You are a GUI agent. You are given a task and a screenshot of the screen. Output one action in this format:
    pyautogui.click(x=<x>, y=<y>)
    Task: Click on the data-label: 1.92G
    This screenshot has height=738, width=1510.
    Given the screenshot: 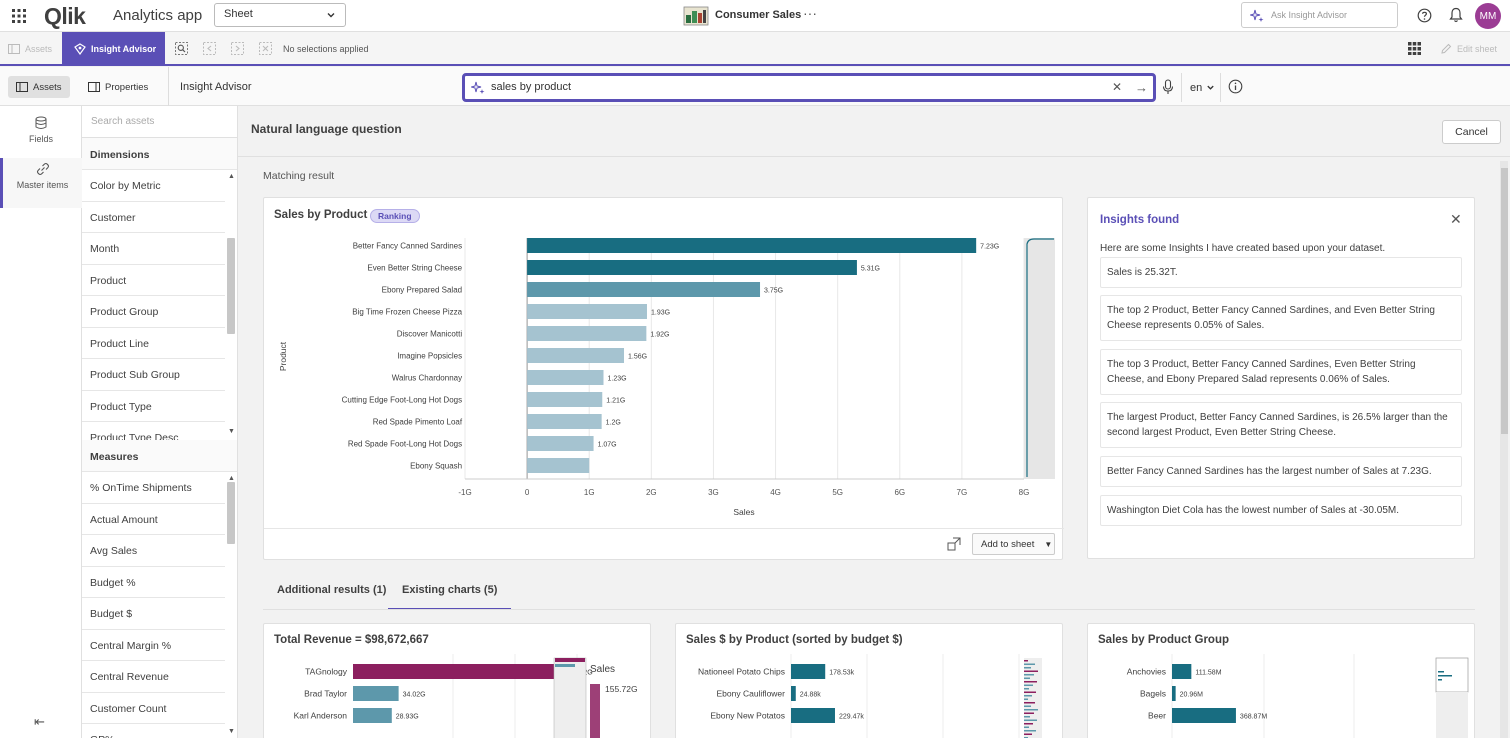 What is the action you would take?
    pyautogui.click(x=659, y=335)
    